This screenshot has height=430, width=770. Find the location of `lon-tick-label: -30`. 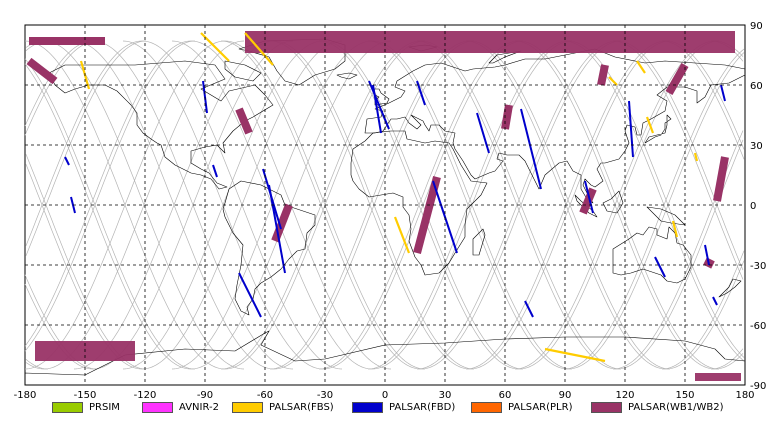

lon-tick-label: -30 is located at coordinates (325, 395).